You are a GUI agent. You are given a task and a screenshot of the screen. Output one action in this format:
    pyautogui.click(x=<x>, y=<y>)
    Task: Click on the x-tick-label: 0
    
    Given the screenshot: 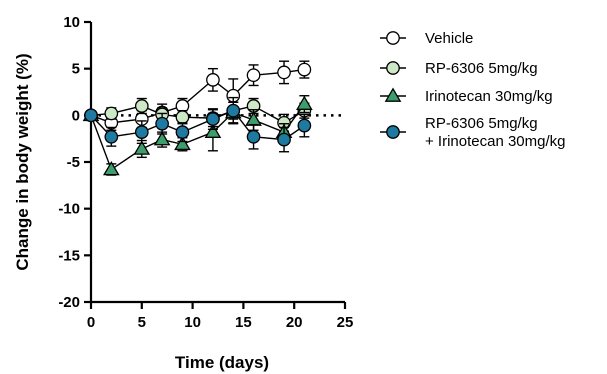 What is the action you would take?
    pyautogui.click(x=91, y=322)
    